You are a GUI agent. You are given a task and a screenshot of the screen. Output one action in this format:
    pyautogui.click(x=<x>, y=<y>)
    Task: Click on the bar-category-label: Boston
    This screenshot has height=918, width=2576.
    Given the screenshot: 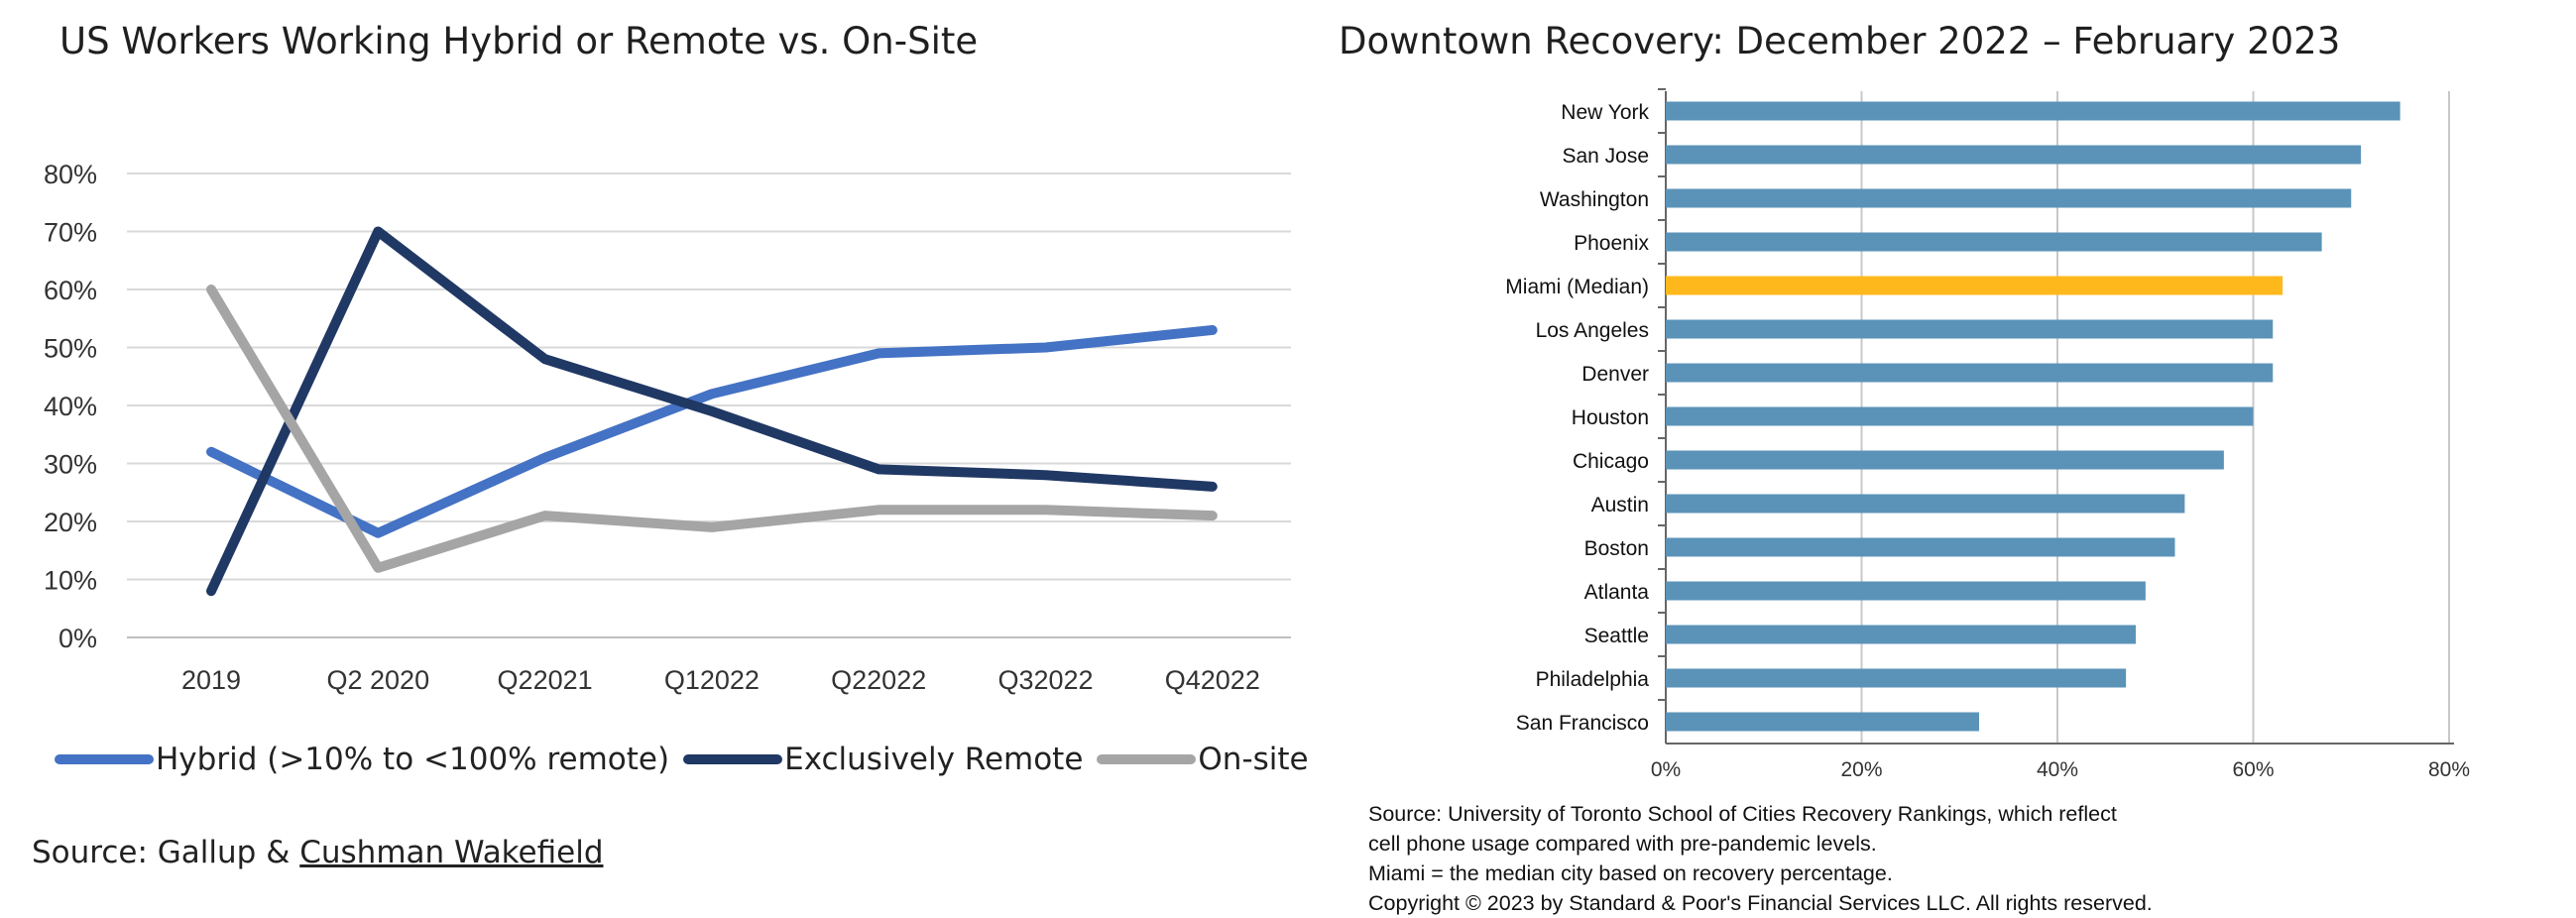 What is the action you would take?
    pyautogui.click(x=1616, y=548)
    